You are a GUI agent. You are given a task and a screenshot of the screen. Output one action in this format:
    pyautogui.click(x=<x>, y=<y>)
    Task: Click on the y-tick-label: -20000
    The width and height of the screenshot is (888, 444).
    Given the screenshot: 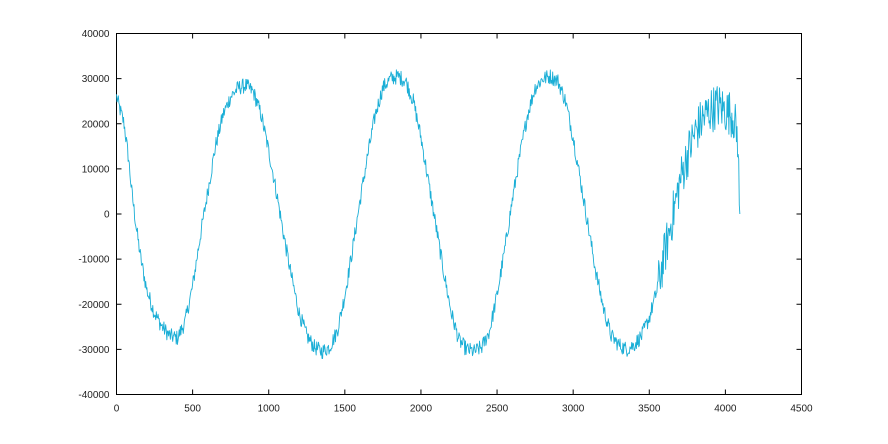 What is the action you would take?
    pyautogui.click(x=94, y=305)
    